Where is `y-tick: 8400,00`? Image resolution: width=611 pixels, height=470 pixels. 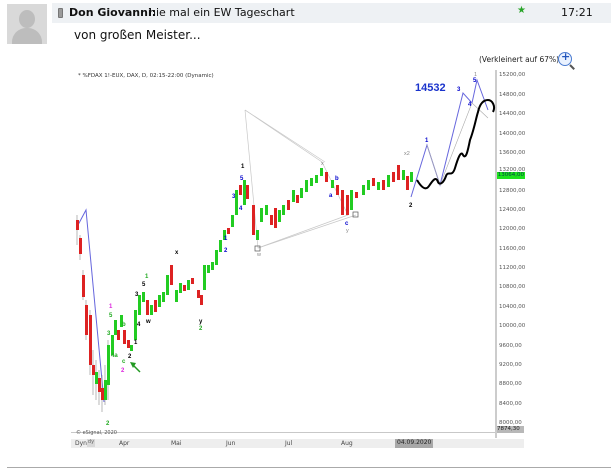 y-tick: 8400,00 is located at coordinates (510, 404).